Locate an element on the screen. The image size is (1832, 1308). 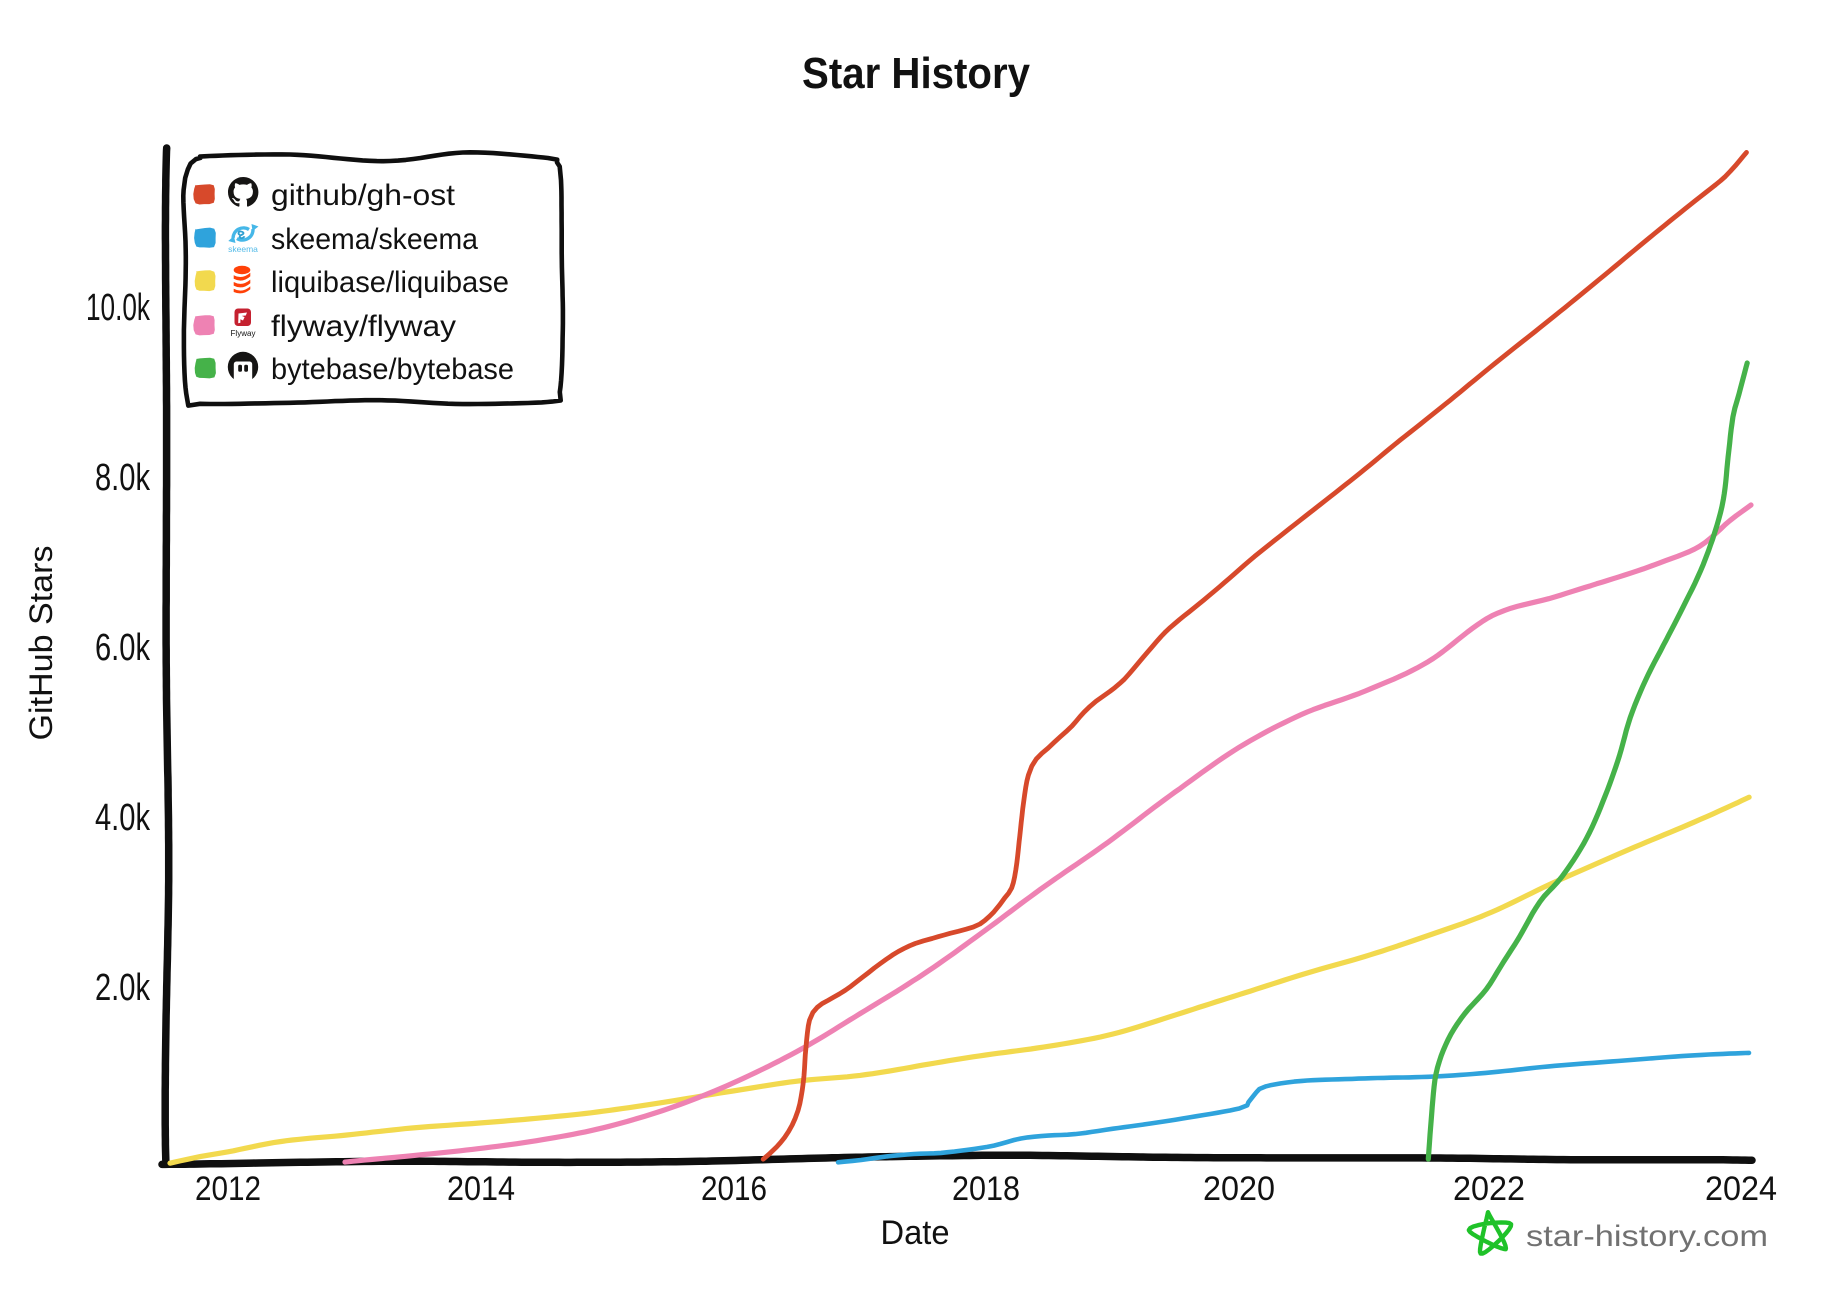
svg-text: 2020 is located at coordinates (1239, 1189).